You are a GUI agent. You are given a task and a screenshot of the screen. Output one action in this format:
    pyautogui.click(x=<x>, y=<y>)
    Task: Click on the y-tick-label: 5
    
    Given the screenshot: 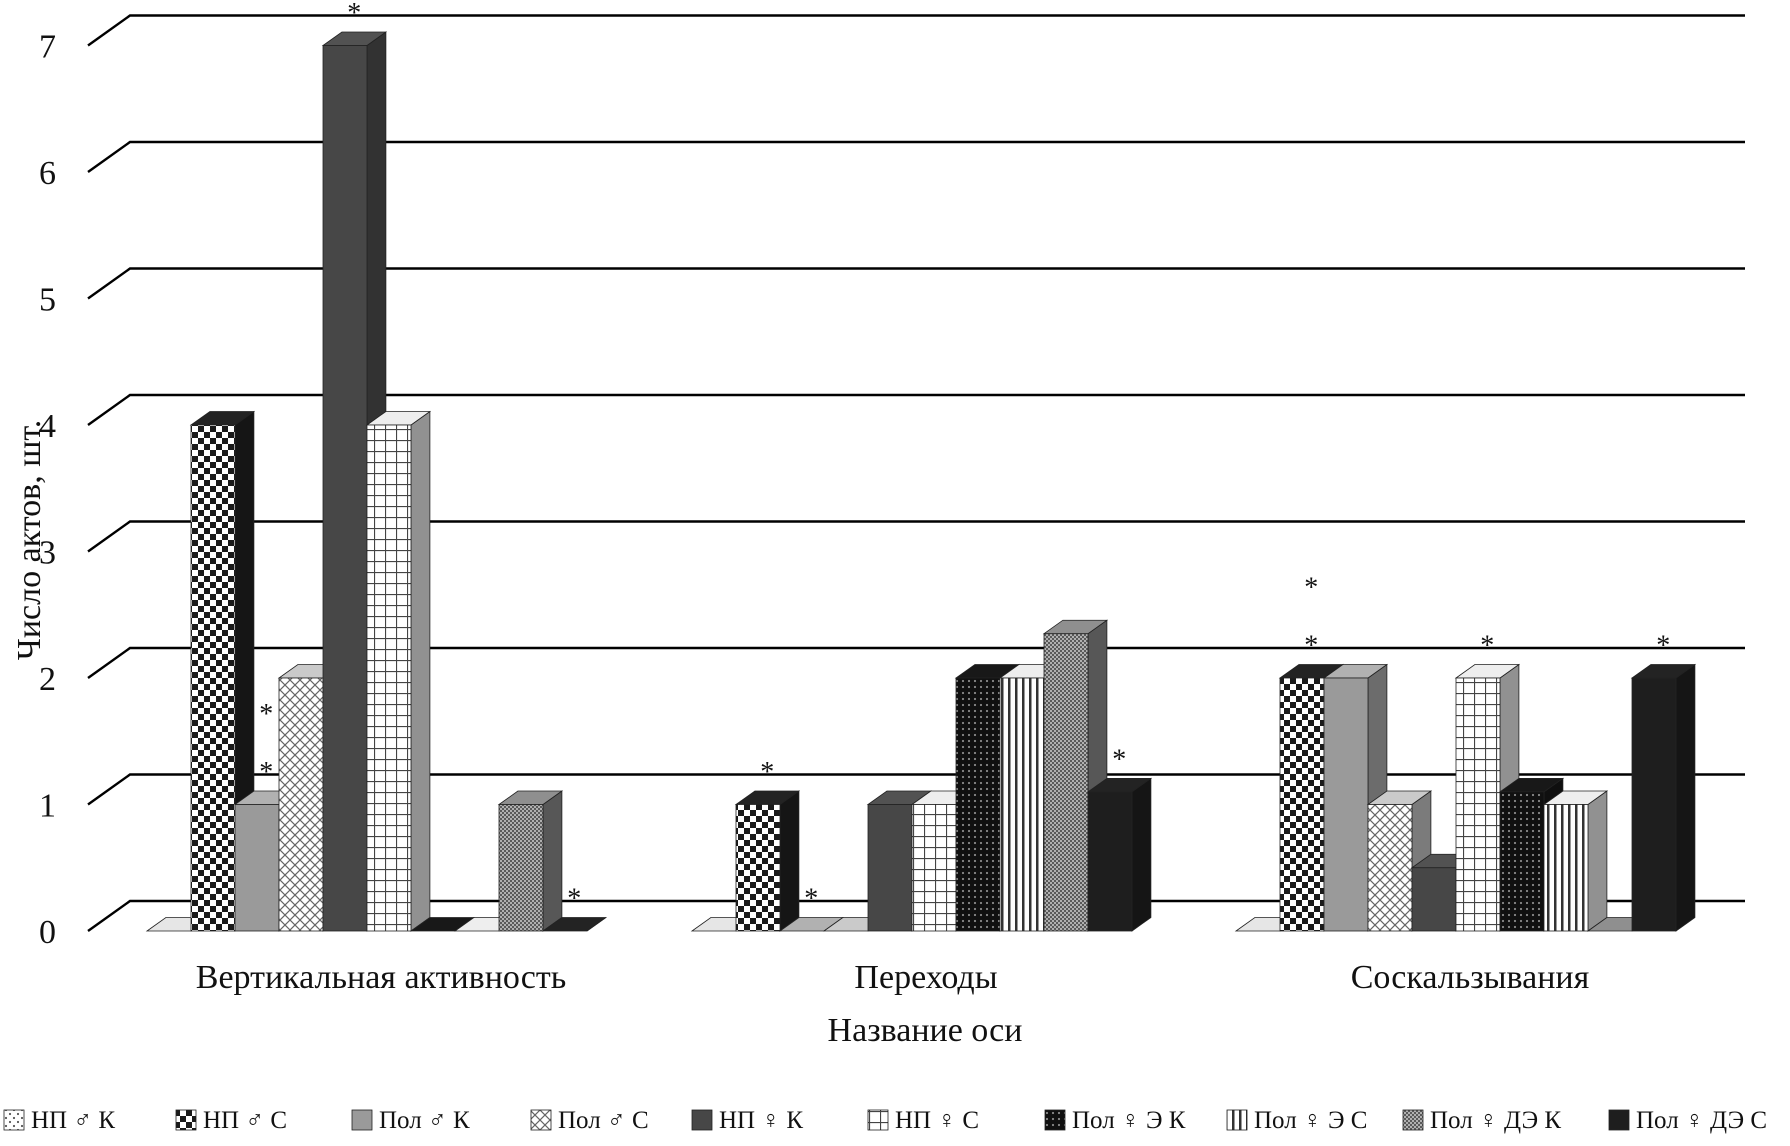 What is the action you would take?
    pyautogui.click(x=47, y=300)
    